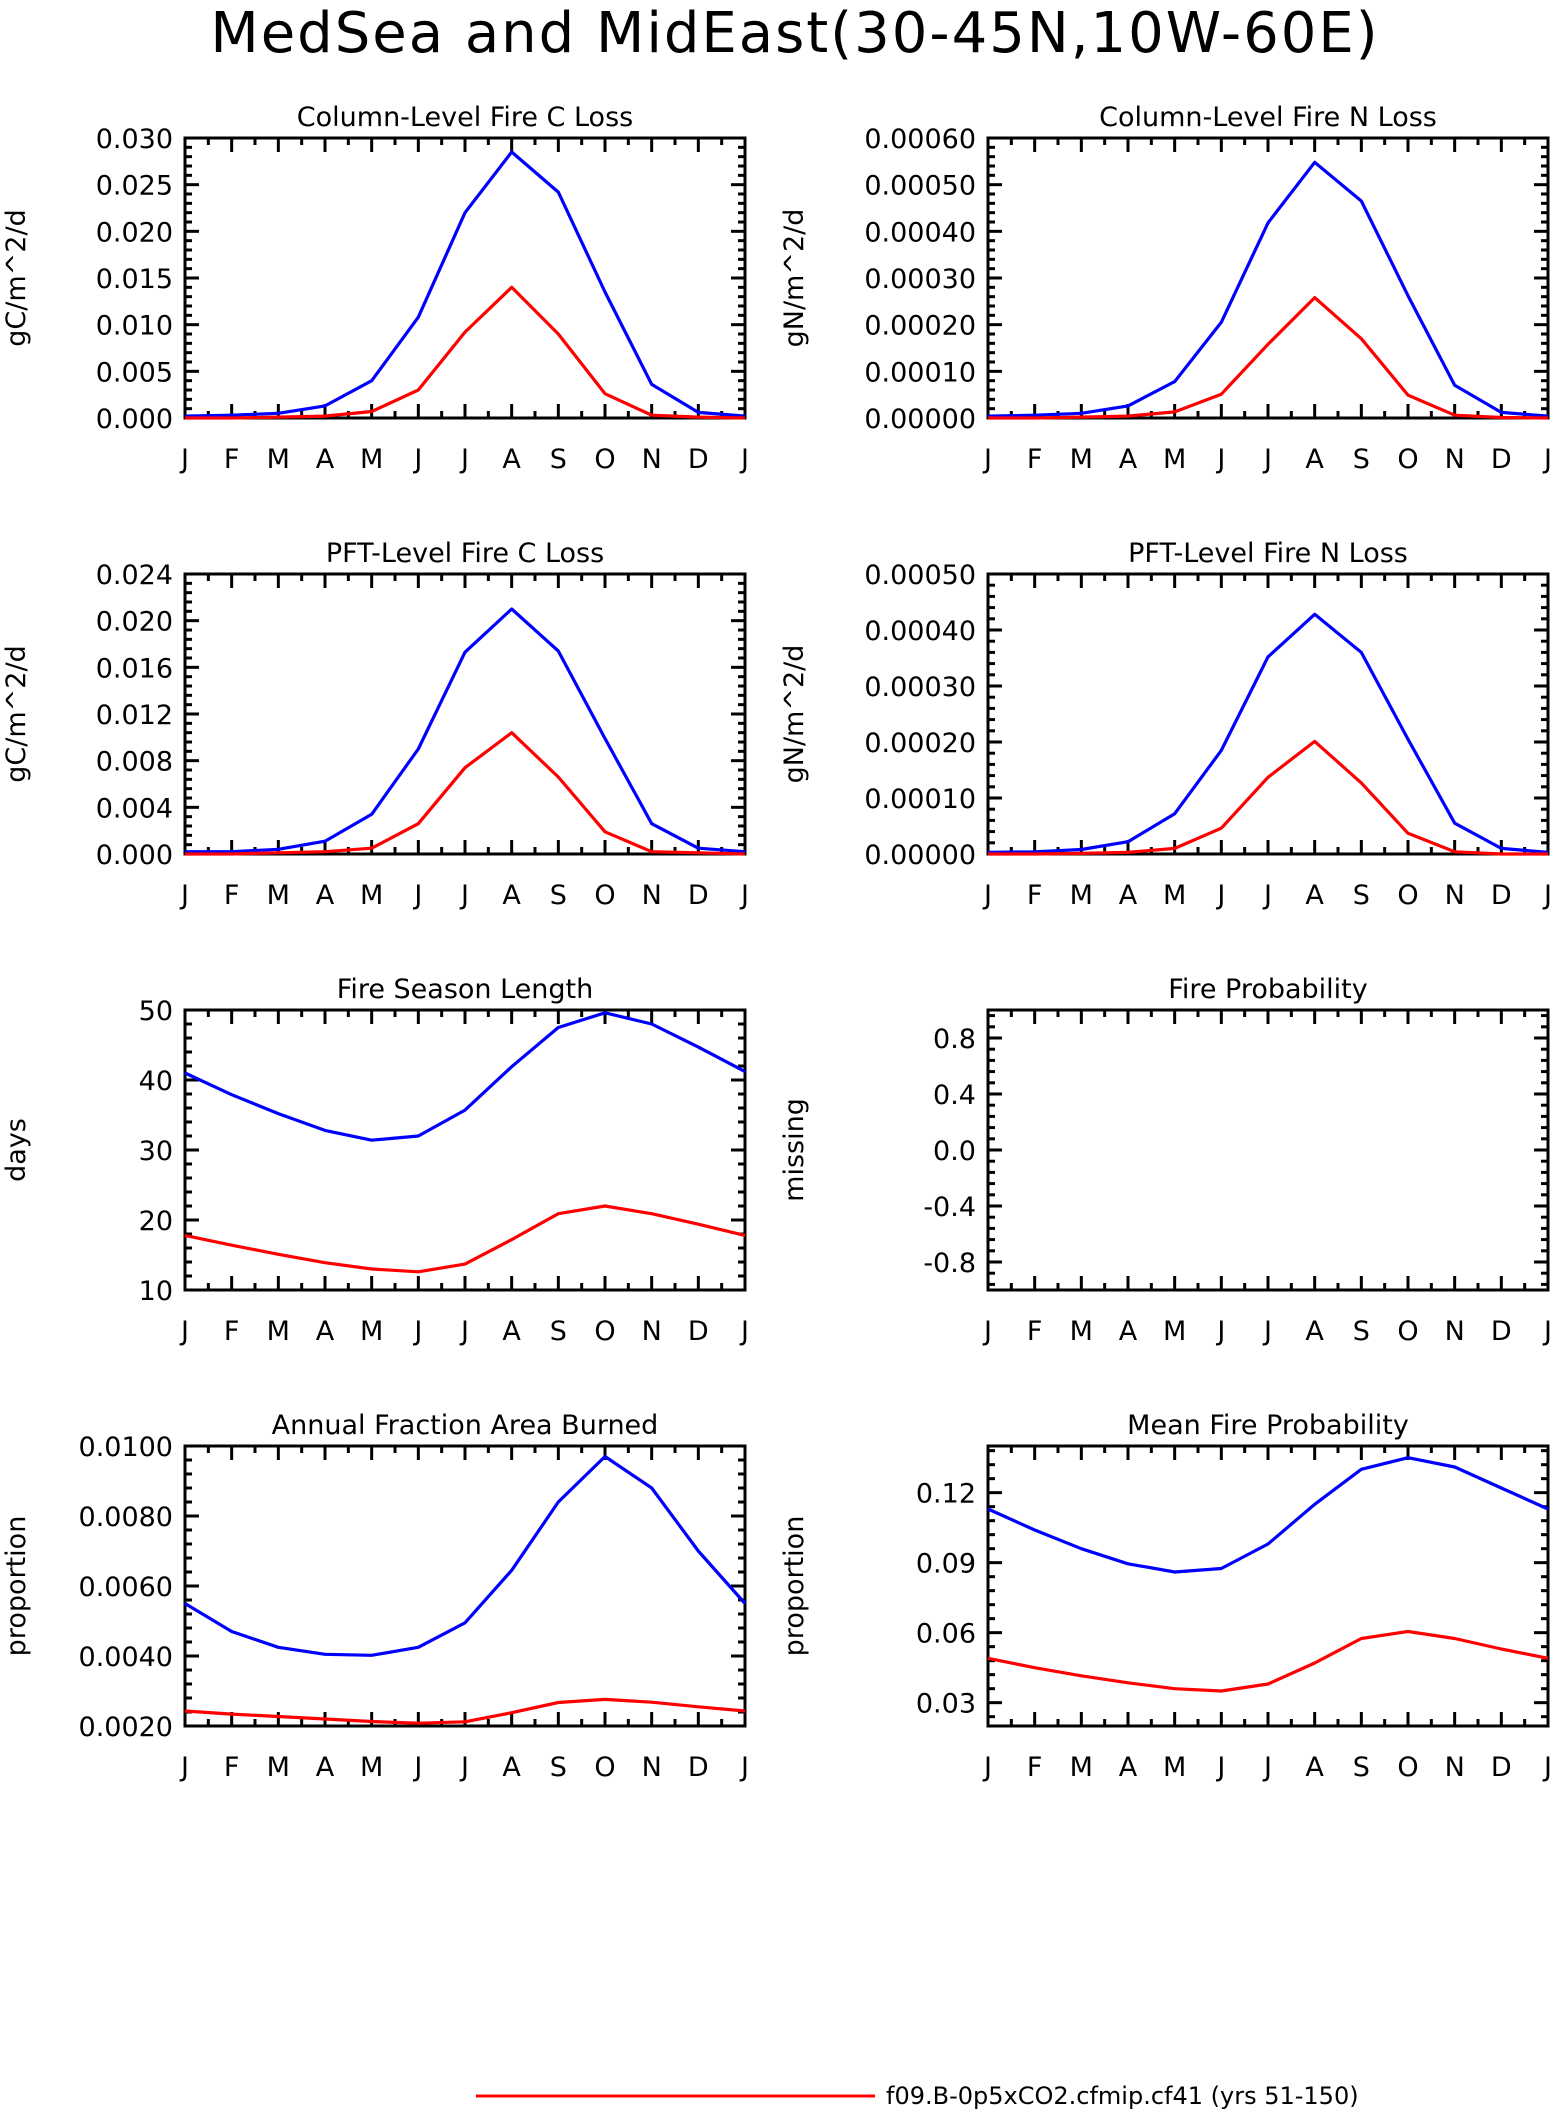 The width and height of the screenshot is (1567, 2119). What do you see at coordinates (920, 743) in the screenshot?
I see `y-tick-label: 0.00020` at bounding box center [920, 743].